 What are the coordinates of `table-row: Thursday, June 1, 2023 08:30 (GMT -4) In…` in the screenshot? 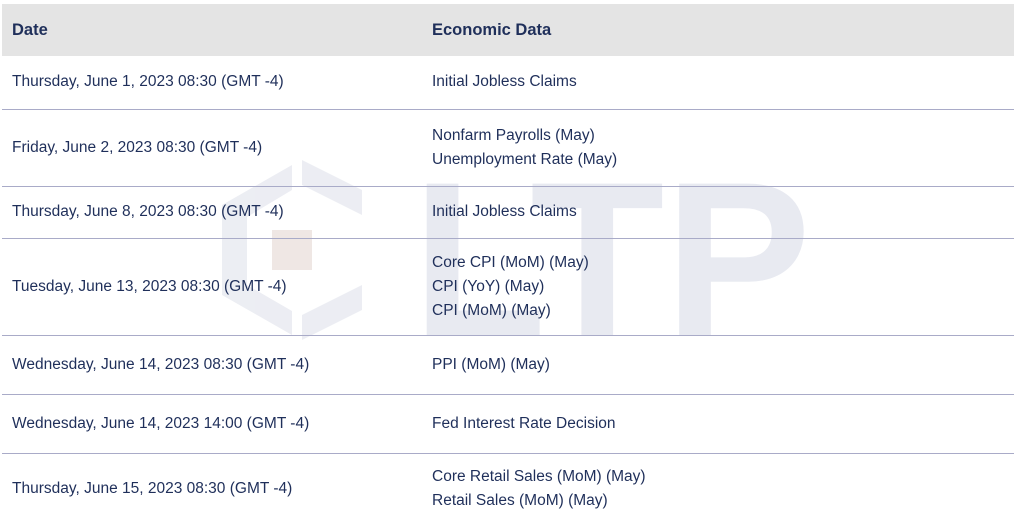 It's located at (508, 82).